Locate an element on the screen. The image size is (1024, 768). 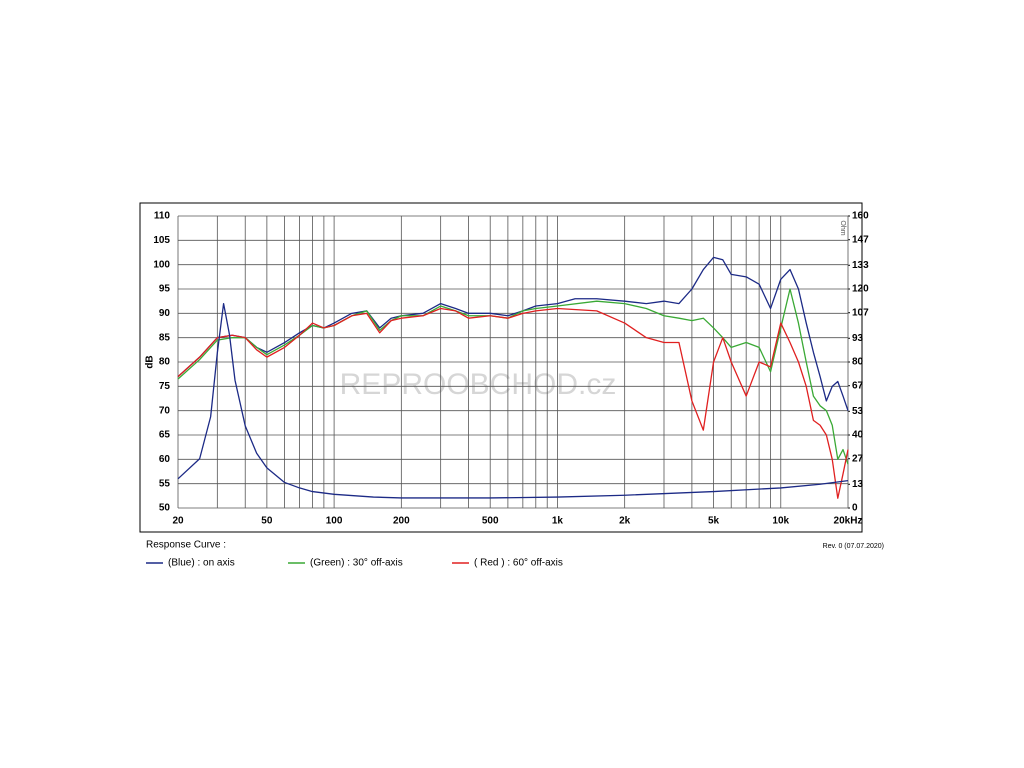
y2-axis-label: Ohm is located at coordinates (842, 227).